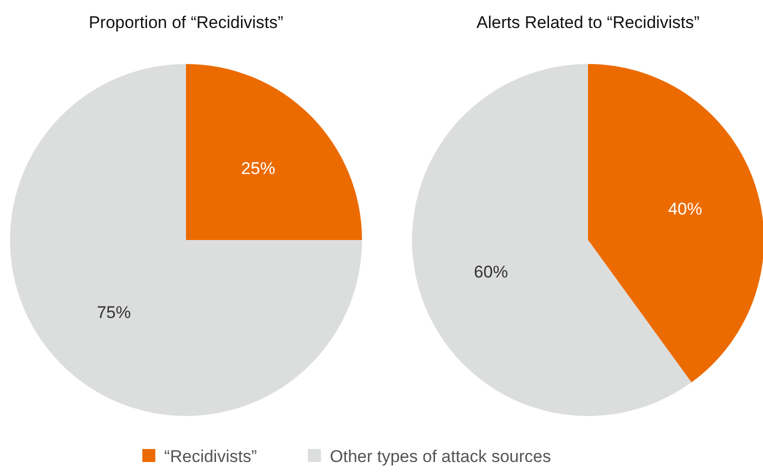  What do you see at coordinates (113, 312) in the screenshot?
I see `data-label: 75%` at bounding box center [113, 312].